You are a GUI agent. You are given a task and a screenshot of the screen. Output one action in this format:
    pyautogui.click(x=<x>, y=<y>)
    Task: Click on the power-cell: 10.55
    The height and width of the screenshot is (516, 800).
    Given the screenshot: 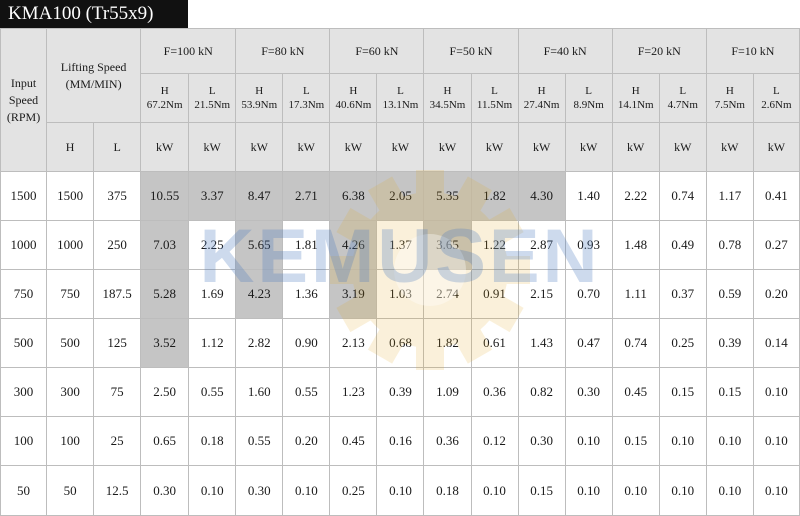 What is the action you would take?
    pyautogui.click(x=165, y=196)
    